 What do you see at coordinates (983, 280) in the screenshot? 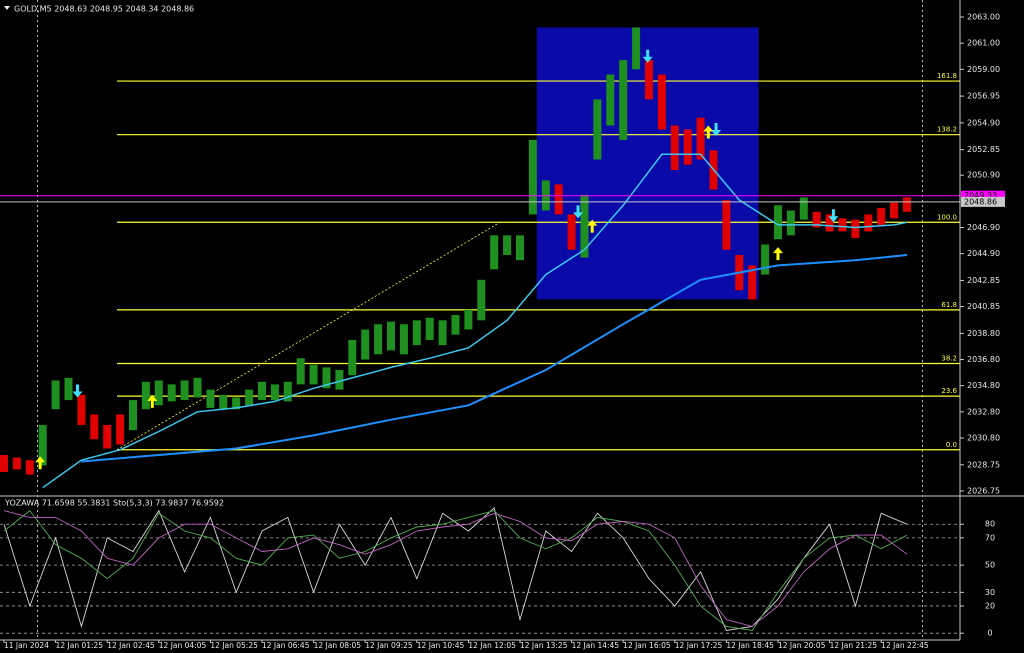
I see `y-tick-label: 2042.85` at bounding box center [983, 280].